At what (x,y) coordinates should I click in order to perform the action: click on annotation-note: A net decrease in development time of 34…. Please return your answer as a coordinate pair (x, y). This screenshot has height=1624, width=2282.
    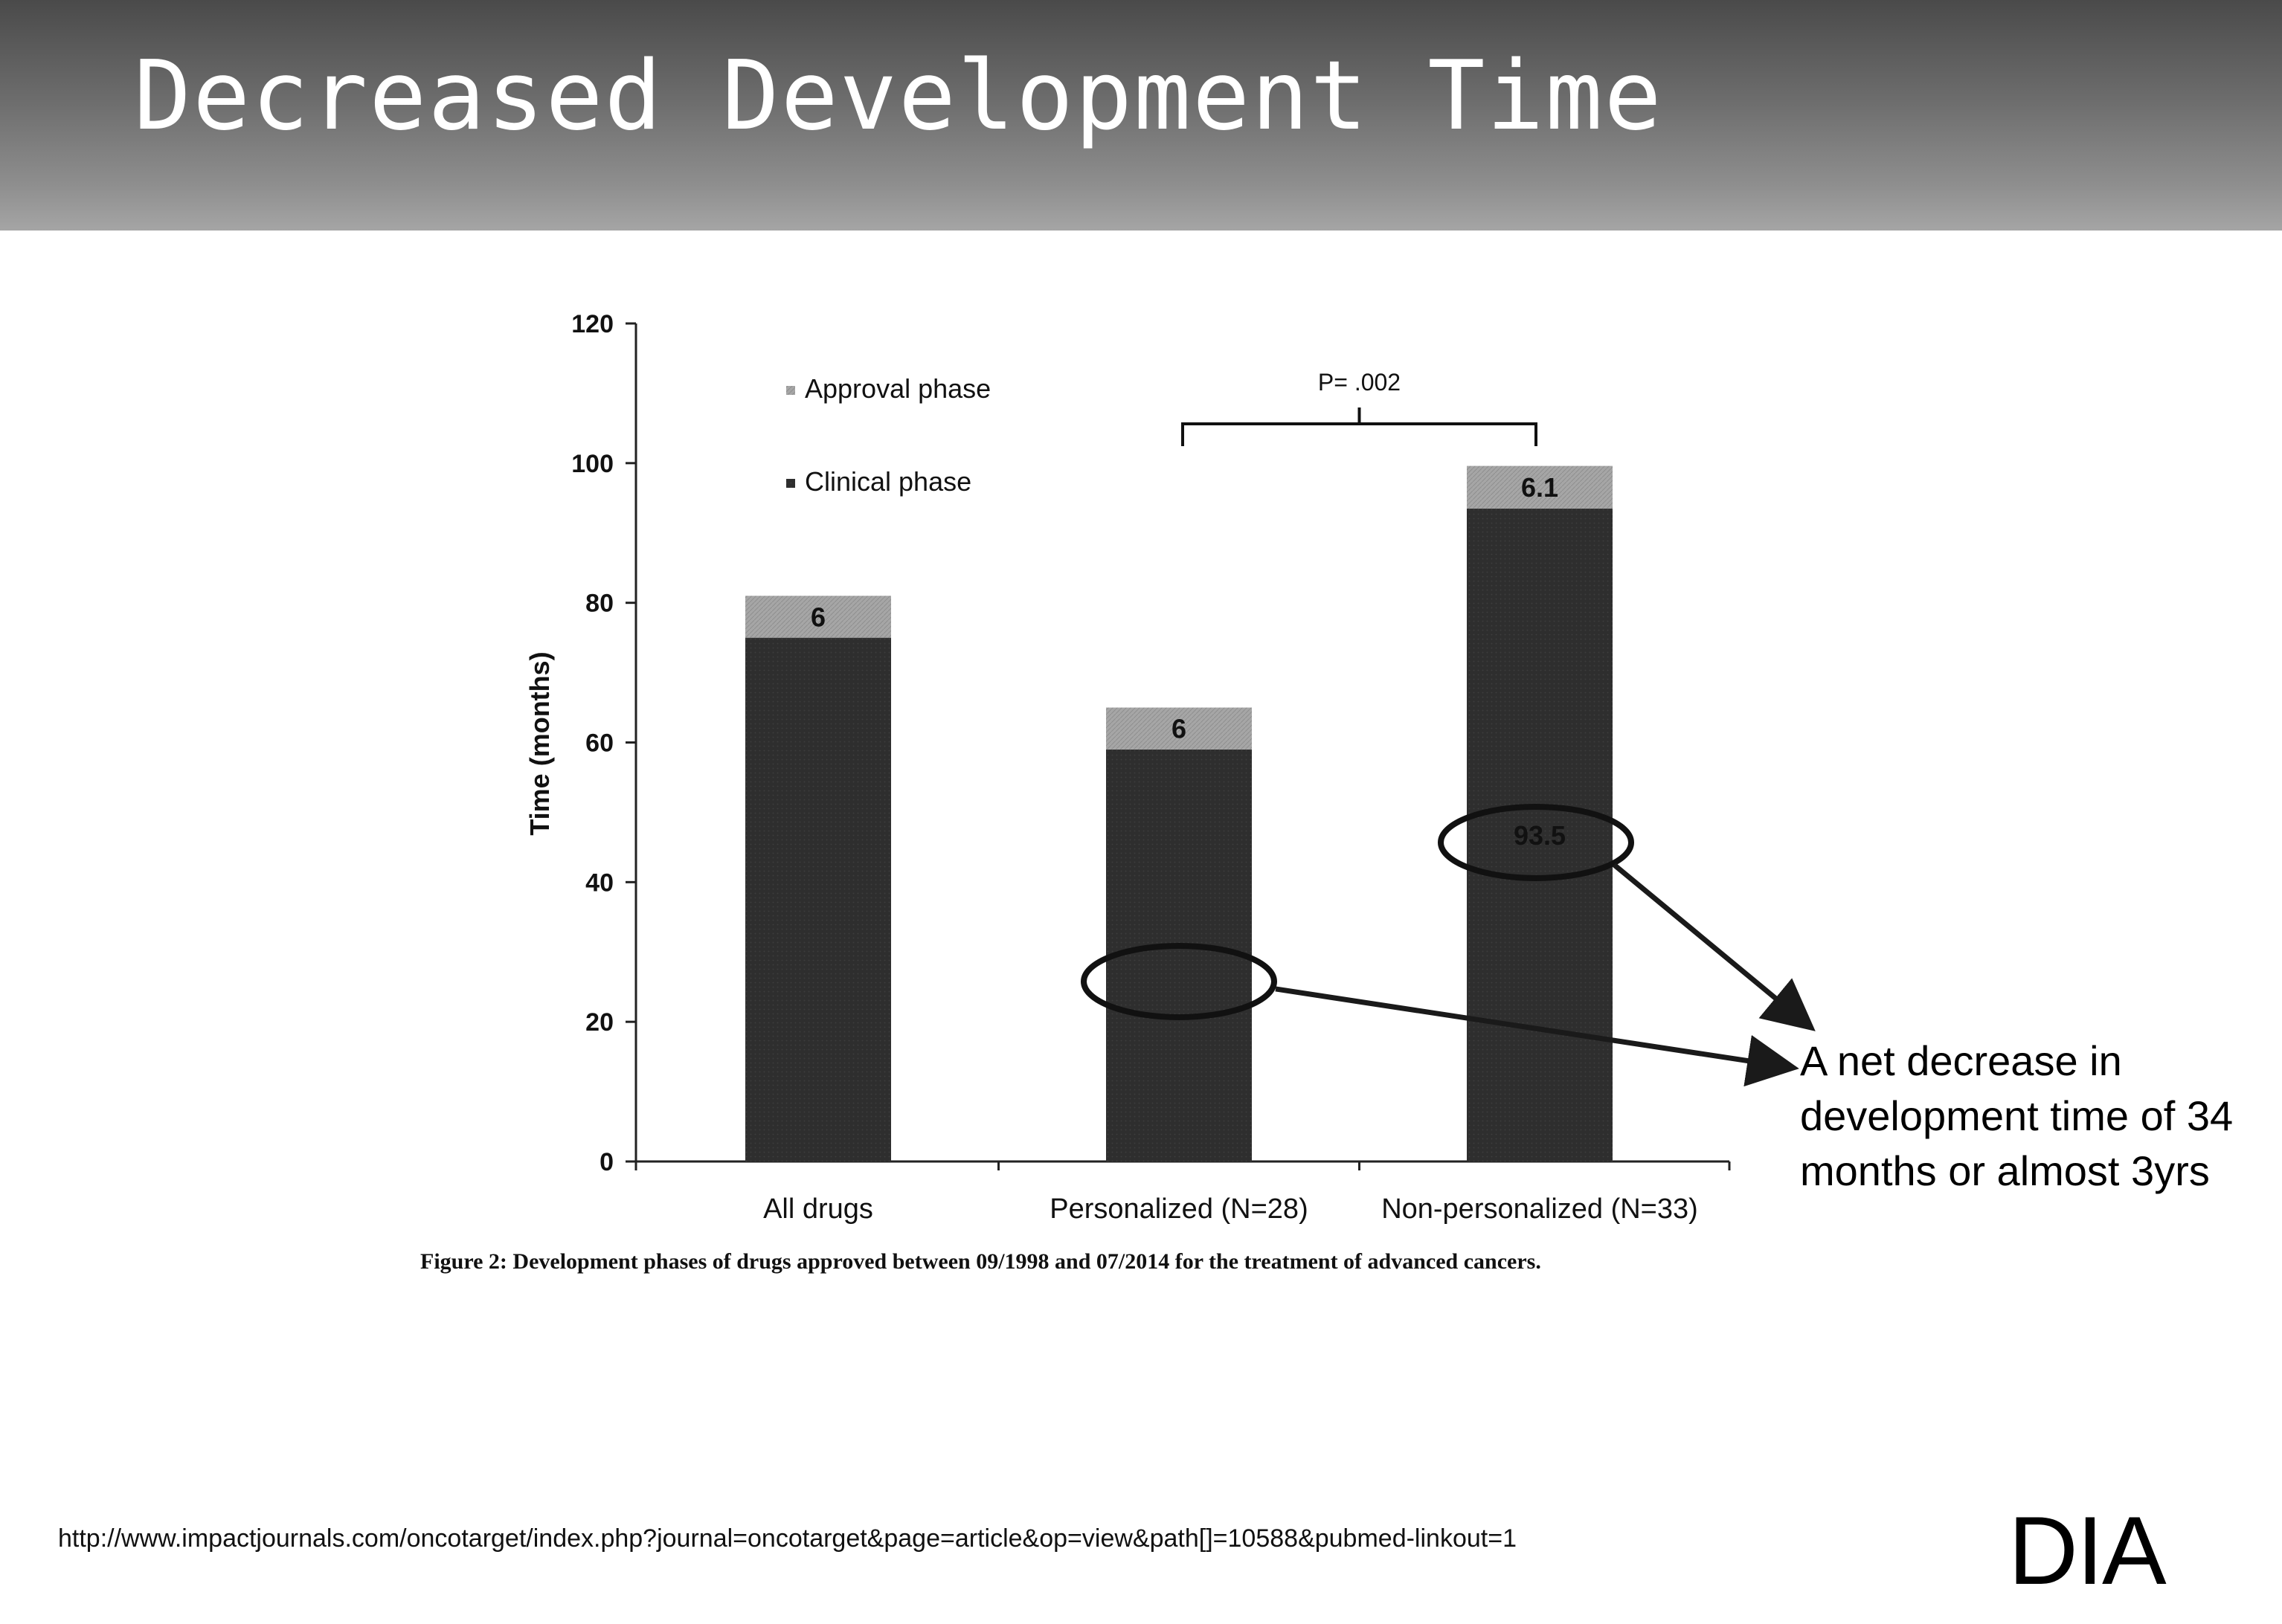
    Looking at the image, I should click on (2017, 1115).